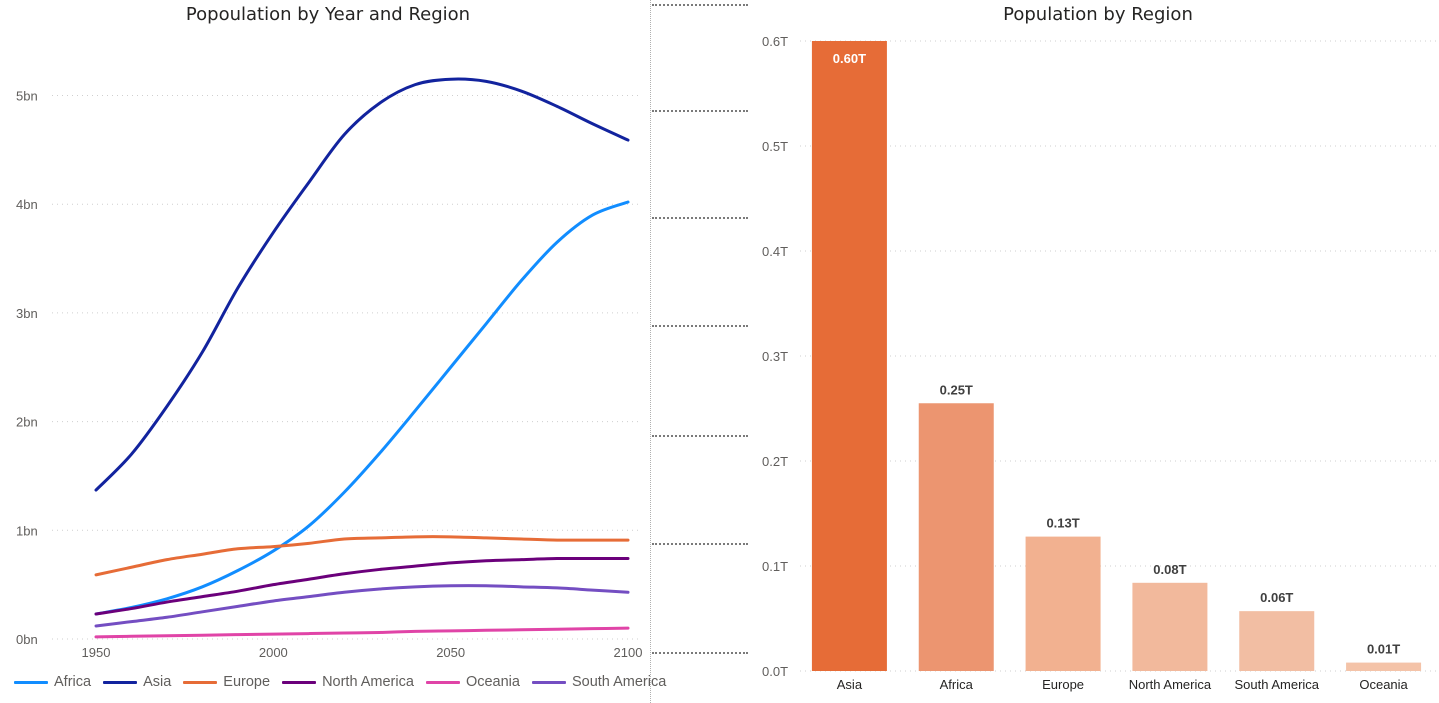  I want to click on y-tick-label: 0.2T, so click(775, 461).